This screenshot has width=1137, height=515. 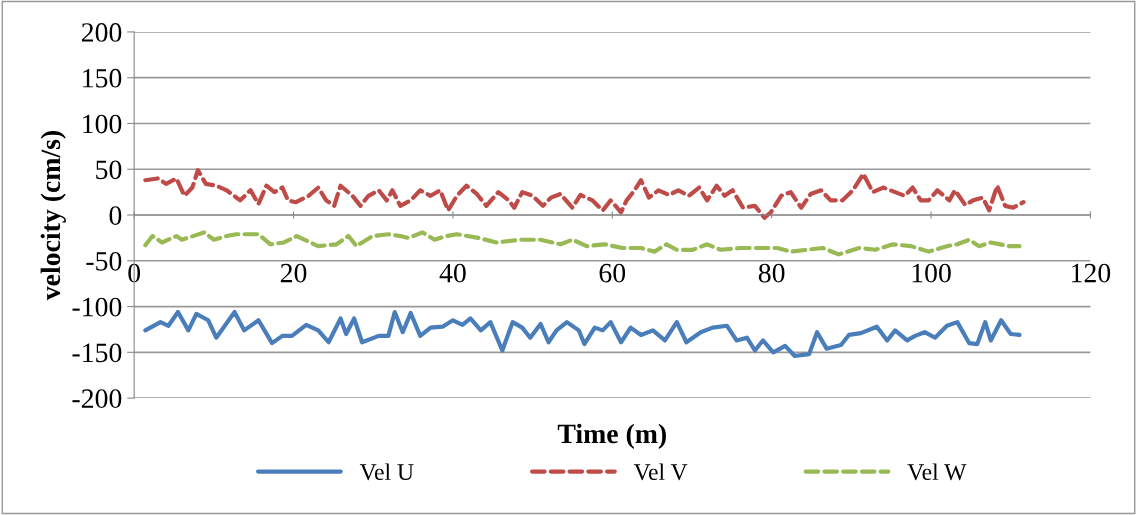 I want to click on x-tick-label: 60, so click(x=612, y=273).